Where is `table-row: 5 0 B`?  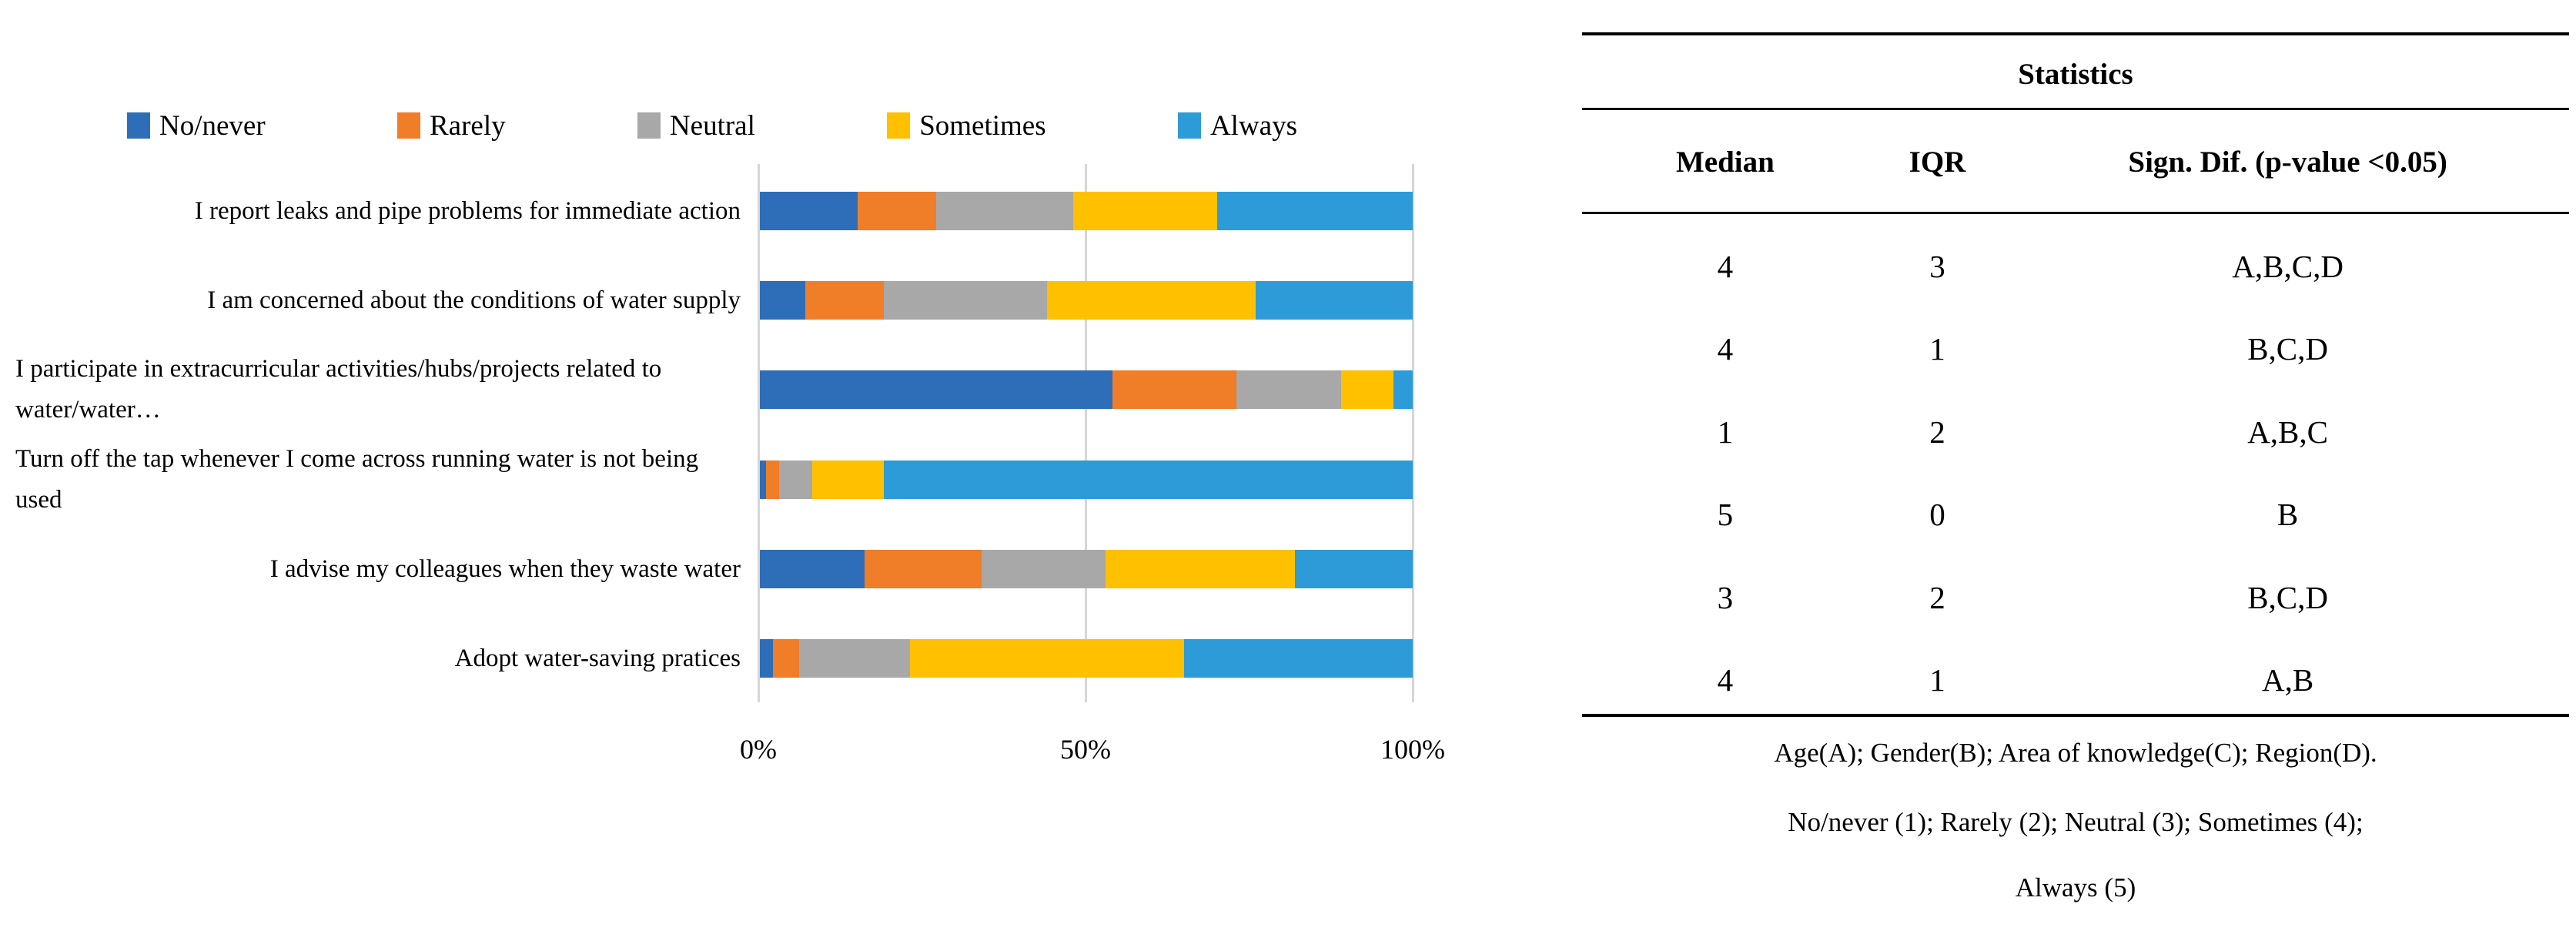
table-row: 5 0 B is located at coordinates (2075, 515).